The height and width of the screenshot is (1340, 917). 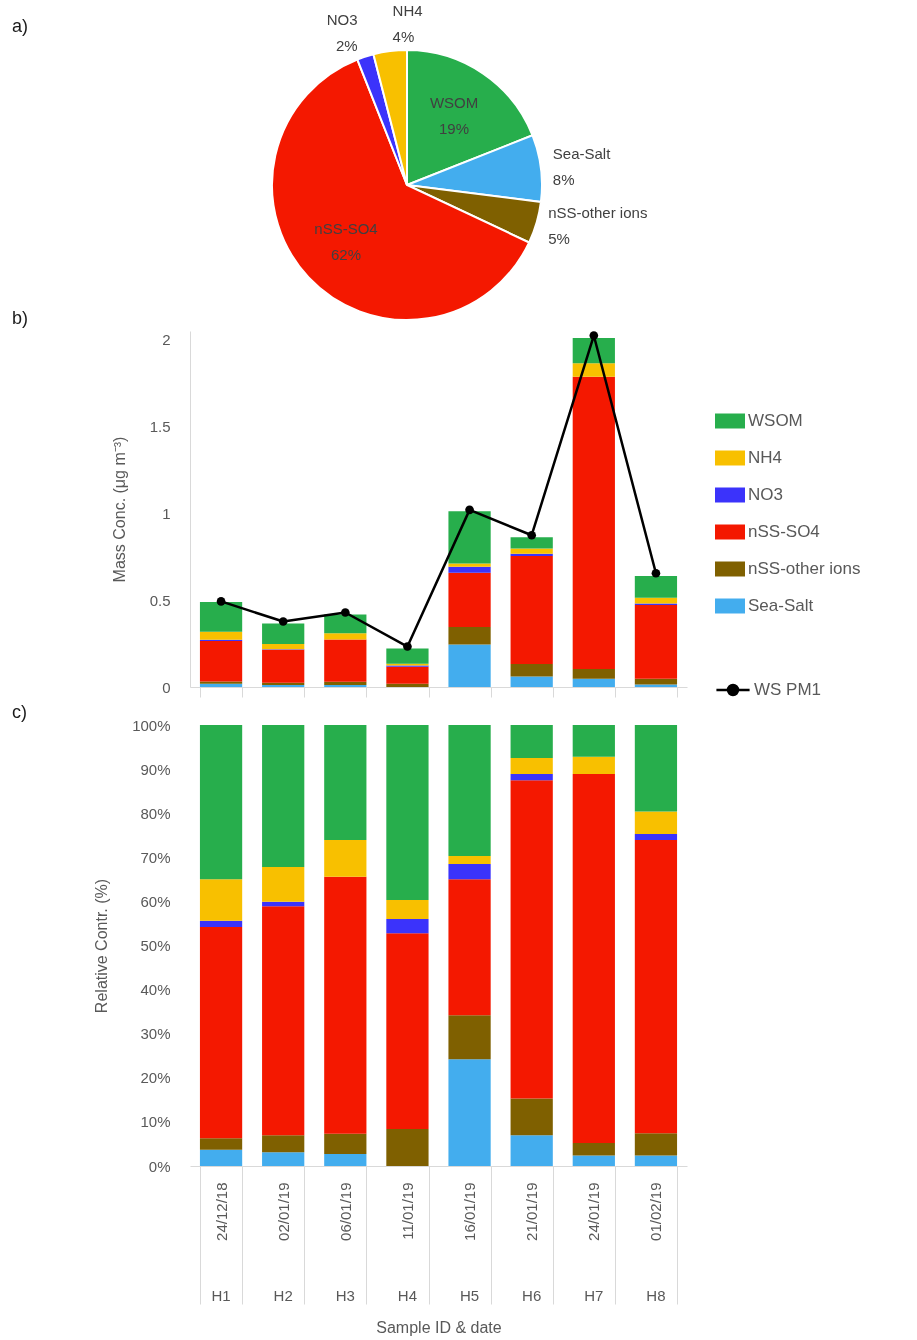 I want to click on y-axis-title: Mass Conc. (μg m⁻³), so click(x=119, y=509).